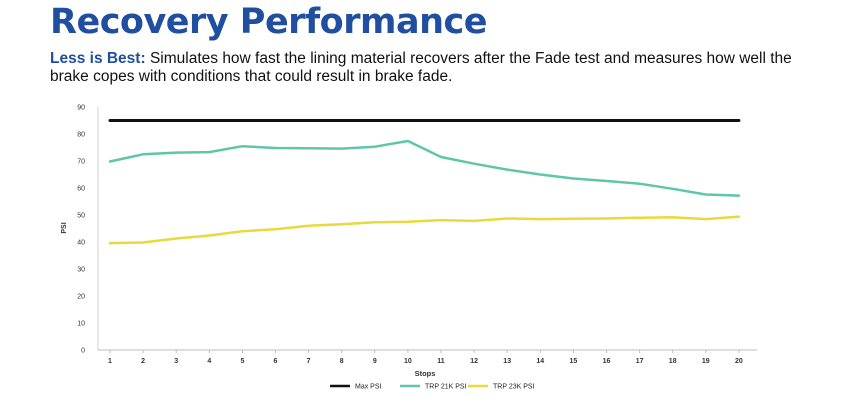  Describe the element at coordinates (98, 58) in the screenshot. I see `subtitle-lead: Less is Best:` at that location.